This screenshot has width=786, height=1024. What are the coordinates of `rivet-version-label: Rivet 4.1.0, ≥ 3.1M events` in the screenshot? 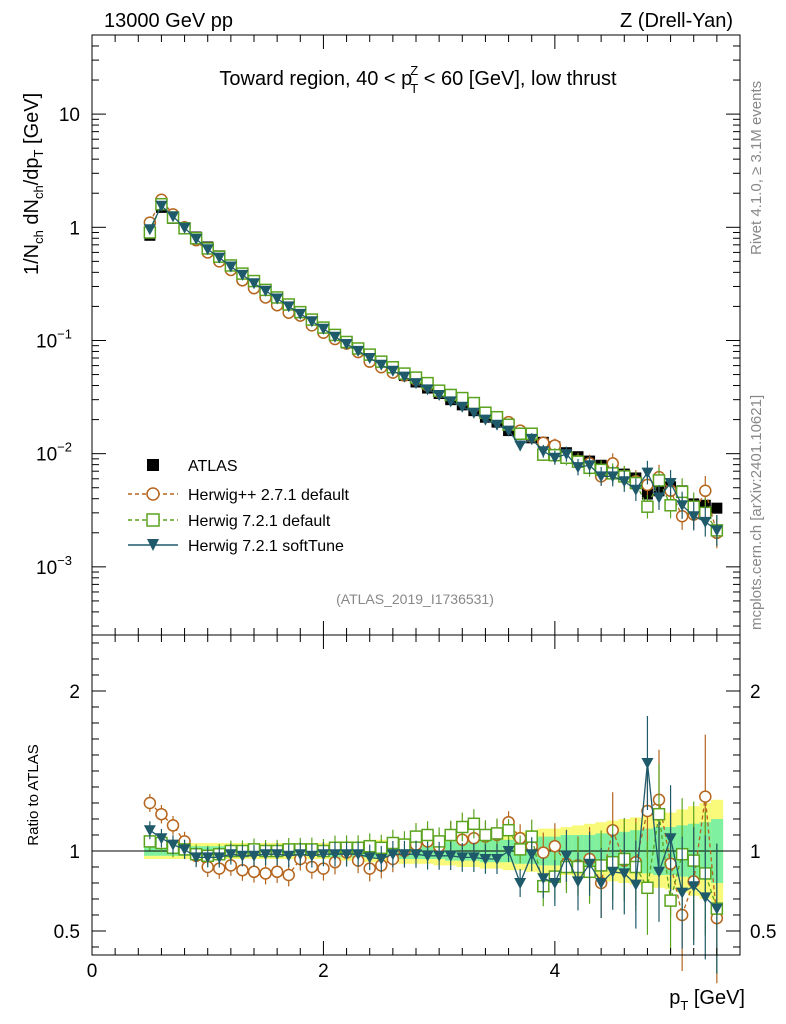 It's located at (756, 168).